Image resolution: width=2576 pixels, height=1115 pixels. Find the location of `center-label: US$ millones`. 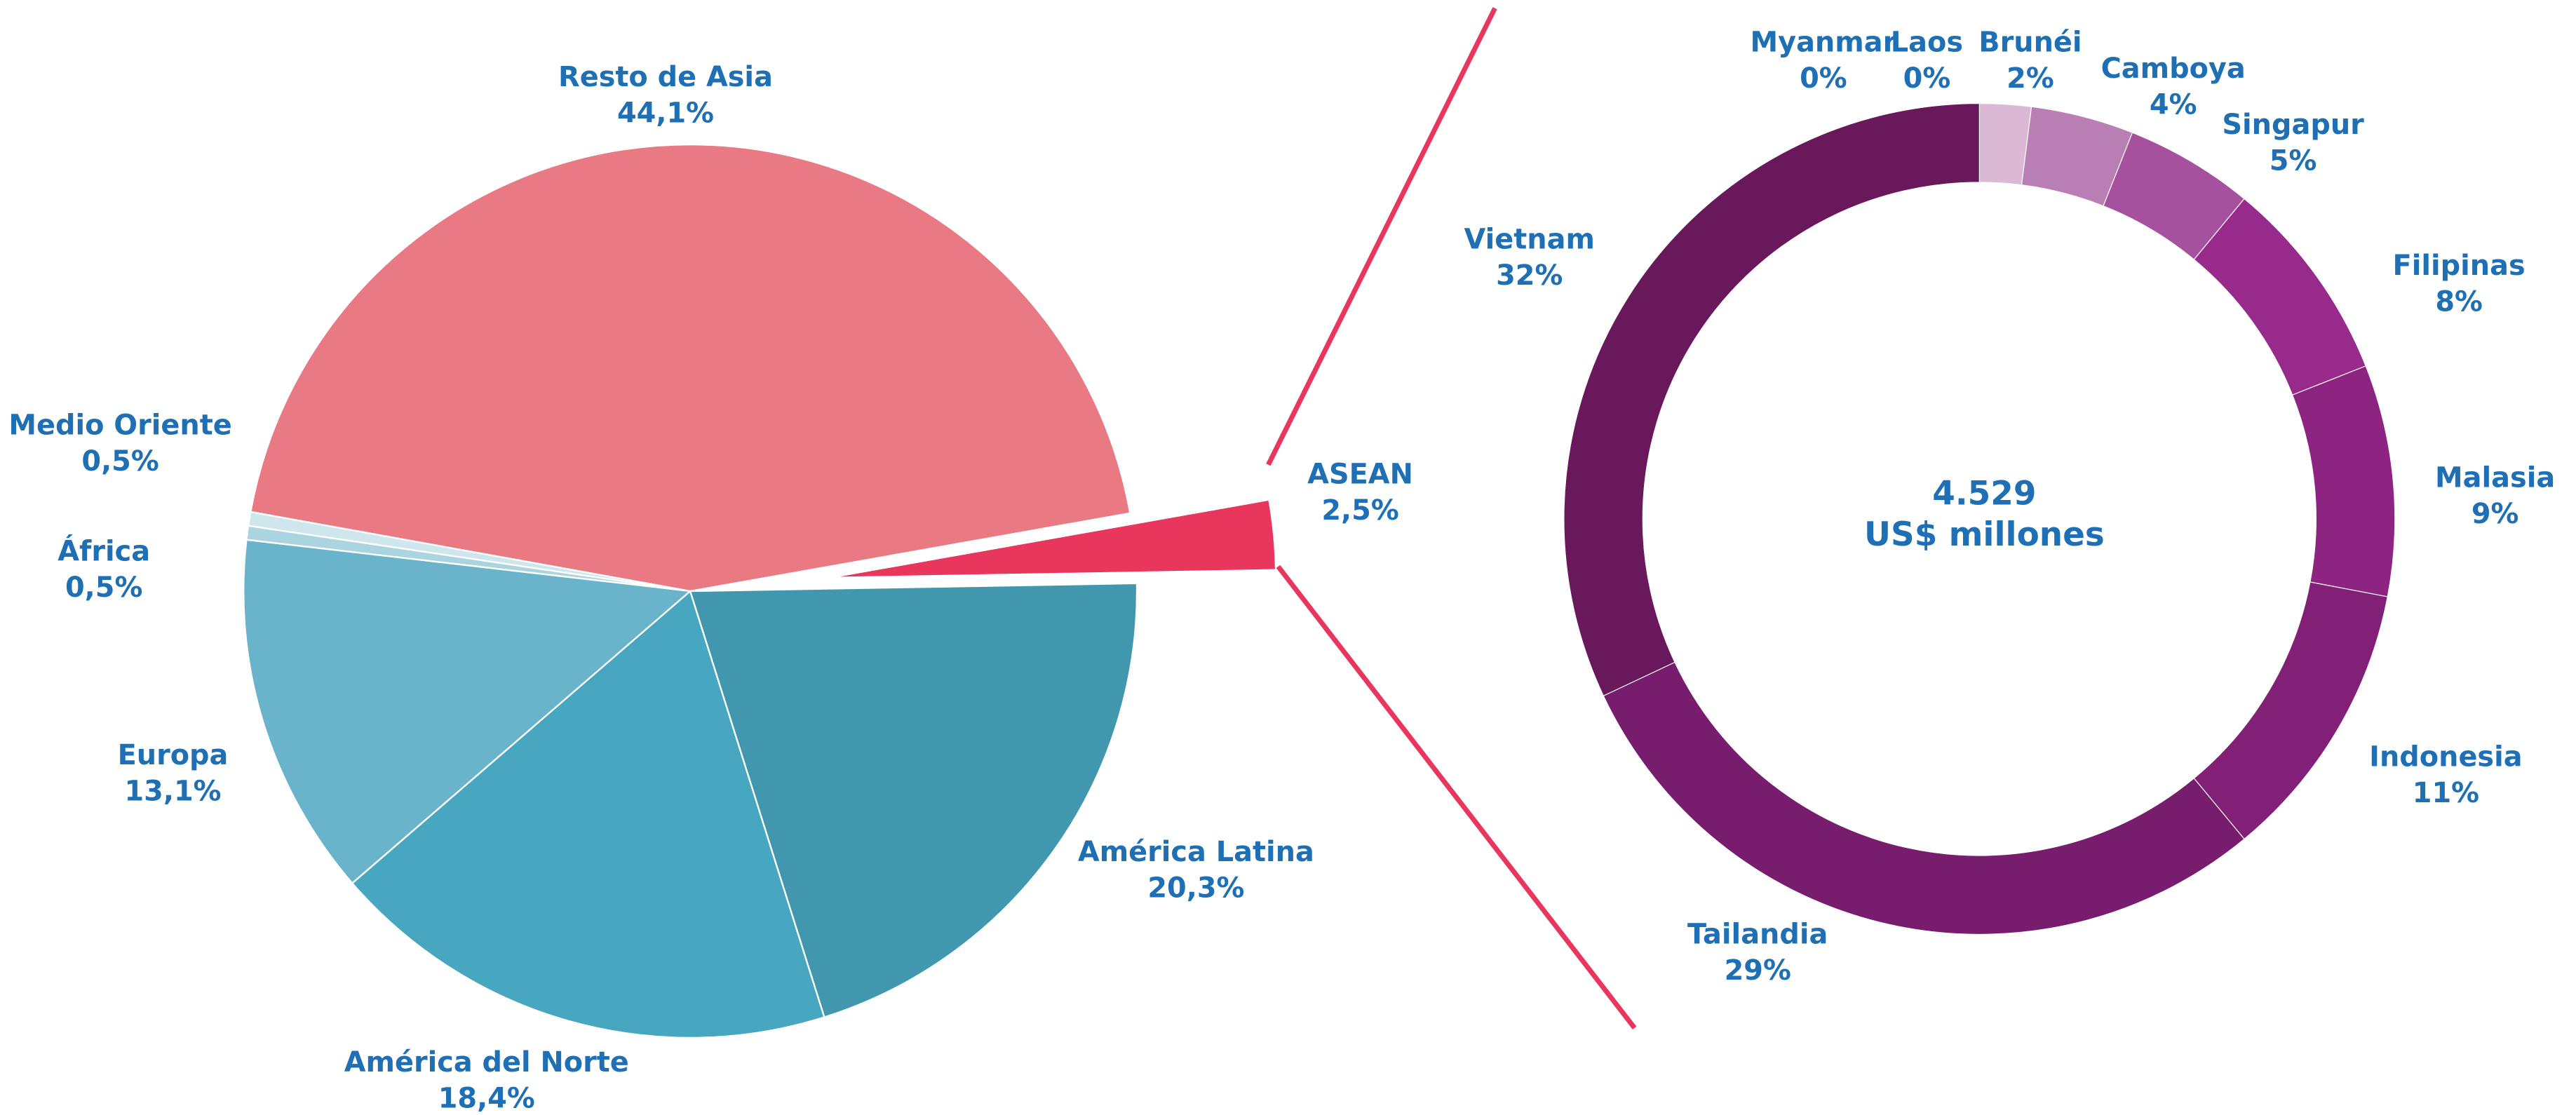

center-label: US$ millones is located at coordinates (1984, 535).